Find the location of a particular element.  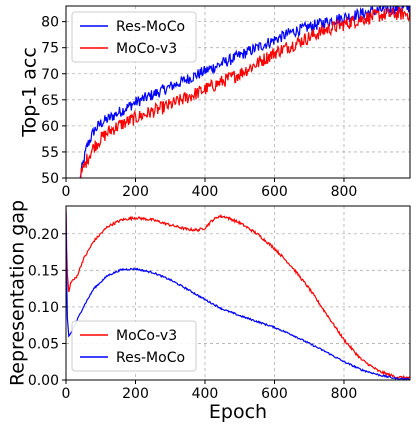

y-tick-label: 60 is located at coordinates (50, 127).